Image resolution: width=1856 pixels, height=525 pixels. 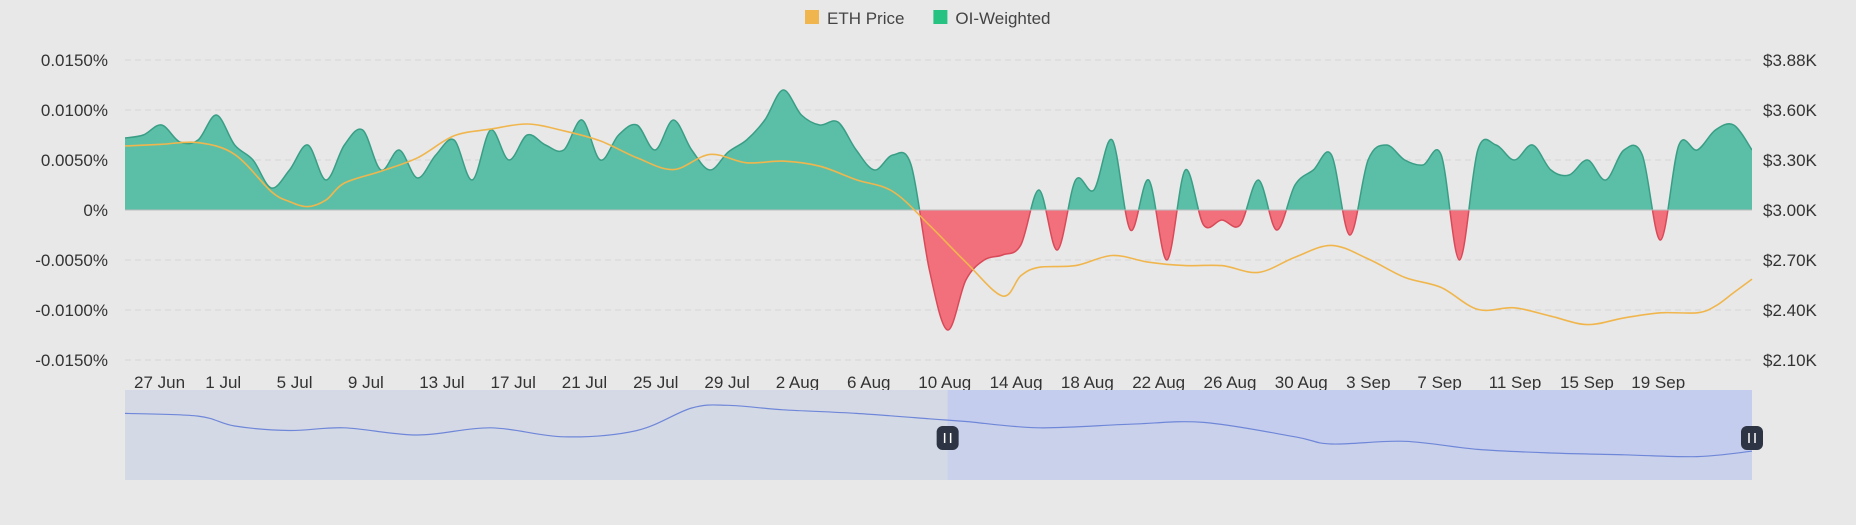 What do you see at coordinates (1790, 360) in the screenshot?
I see `y-right-tick-label: $2.10K` at bounding box center [1790, 360].